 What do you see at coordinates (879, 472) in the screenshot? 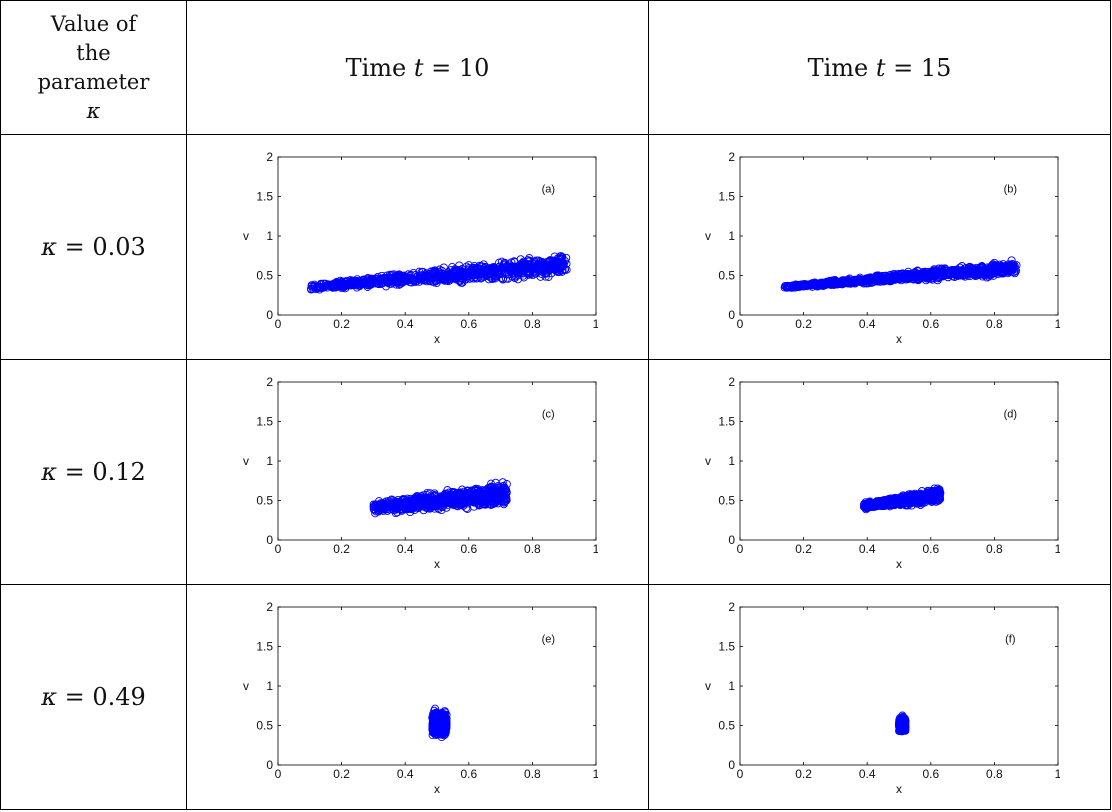
I see `plot-cell: 0 0.2 0.4 0.6 0.8 1 0 0.5 1 1.5 2 x v (d)` at bounding box center [879, 472].